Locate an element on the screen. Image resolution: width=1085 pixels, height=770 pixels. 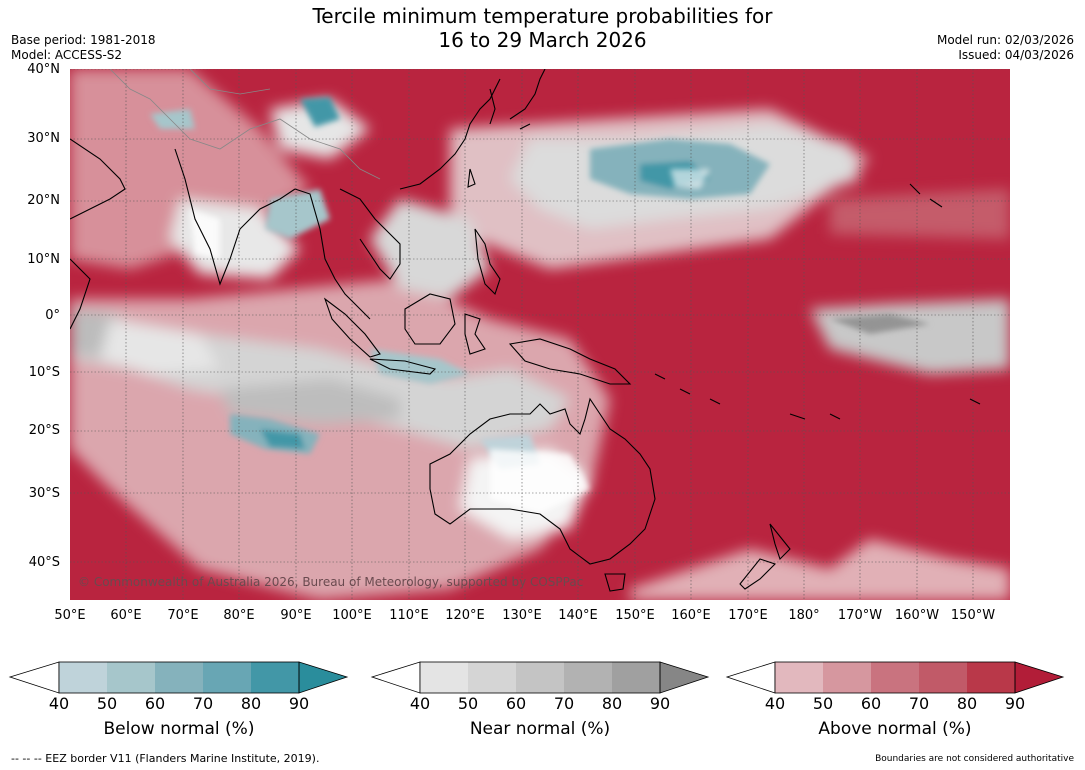
arabia-coast is located at coordinates (98, 179).